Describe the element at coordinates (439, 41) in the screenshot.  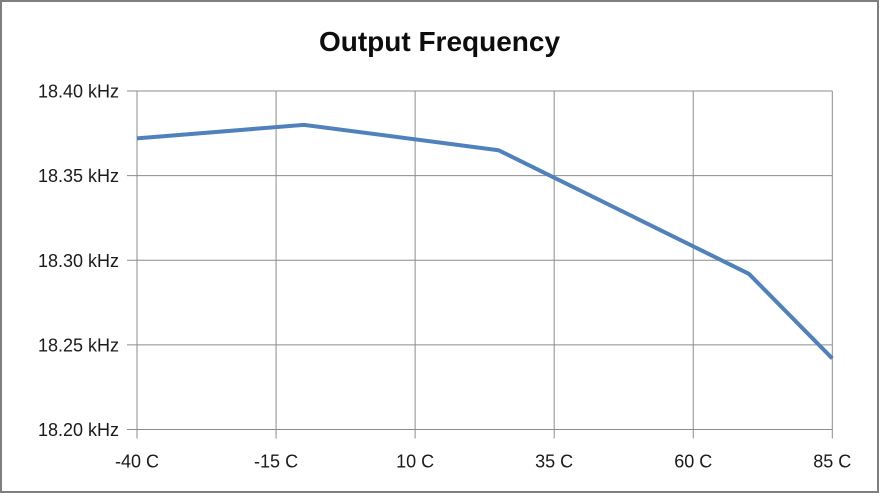
I see `chart-title: Output Frequency` at that location.